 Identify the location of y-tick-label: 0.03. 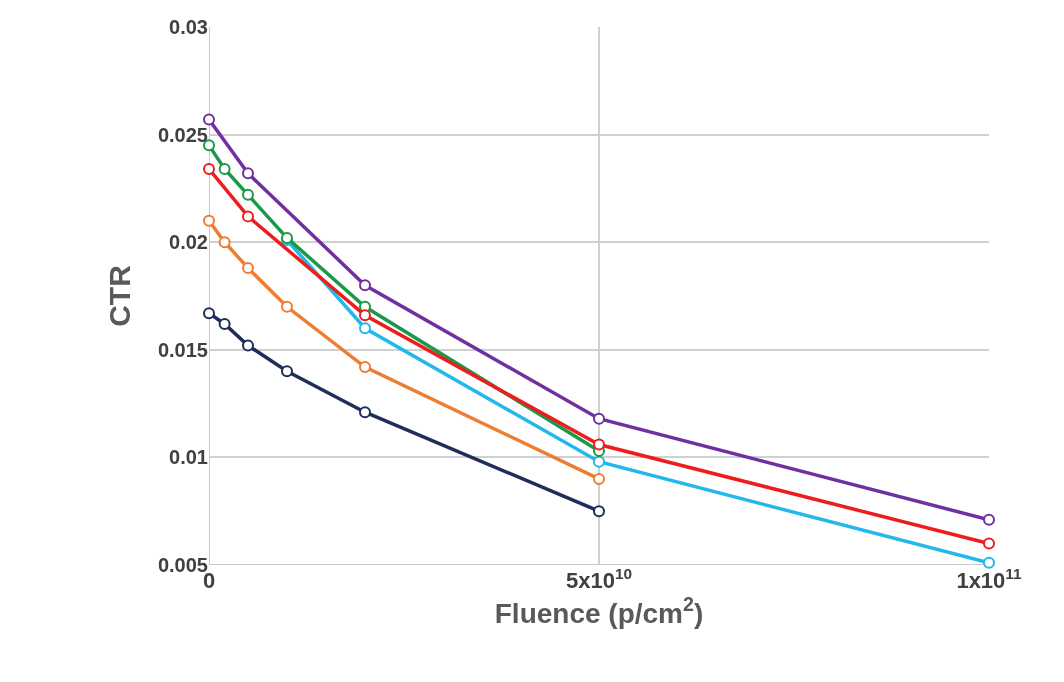
(188, 27).